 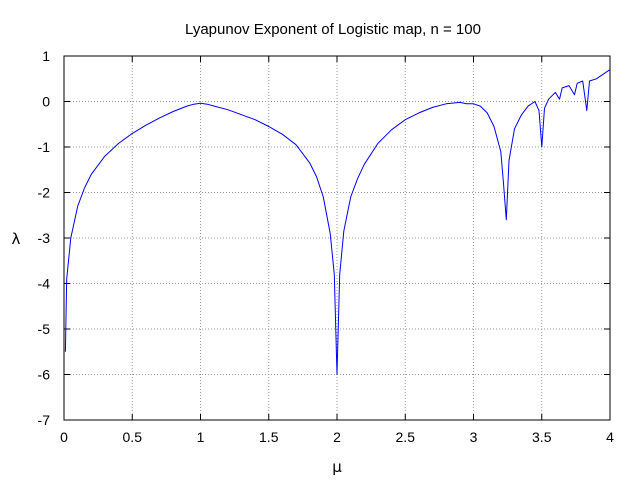 What do you see at coordinates (64, 437) in the screenshot?
I see `x-tick-label: 0` at bounding box center [64, 437].